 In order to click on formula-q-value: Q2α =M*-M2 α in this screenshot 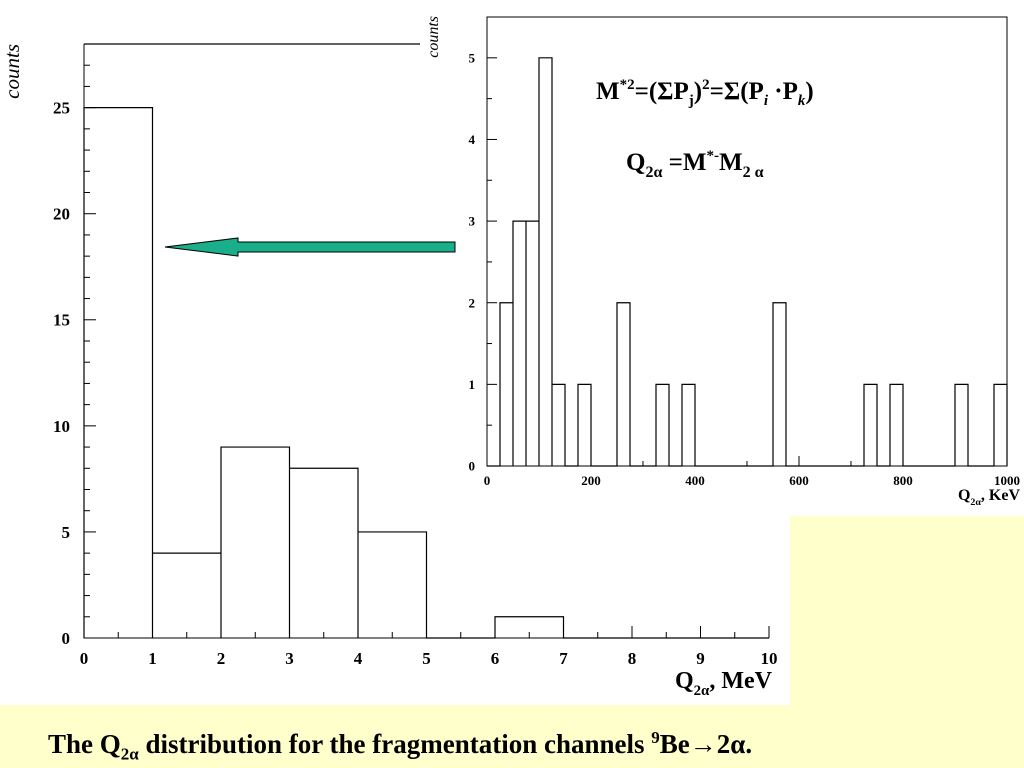, I will do `click(695, 164)`.